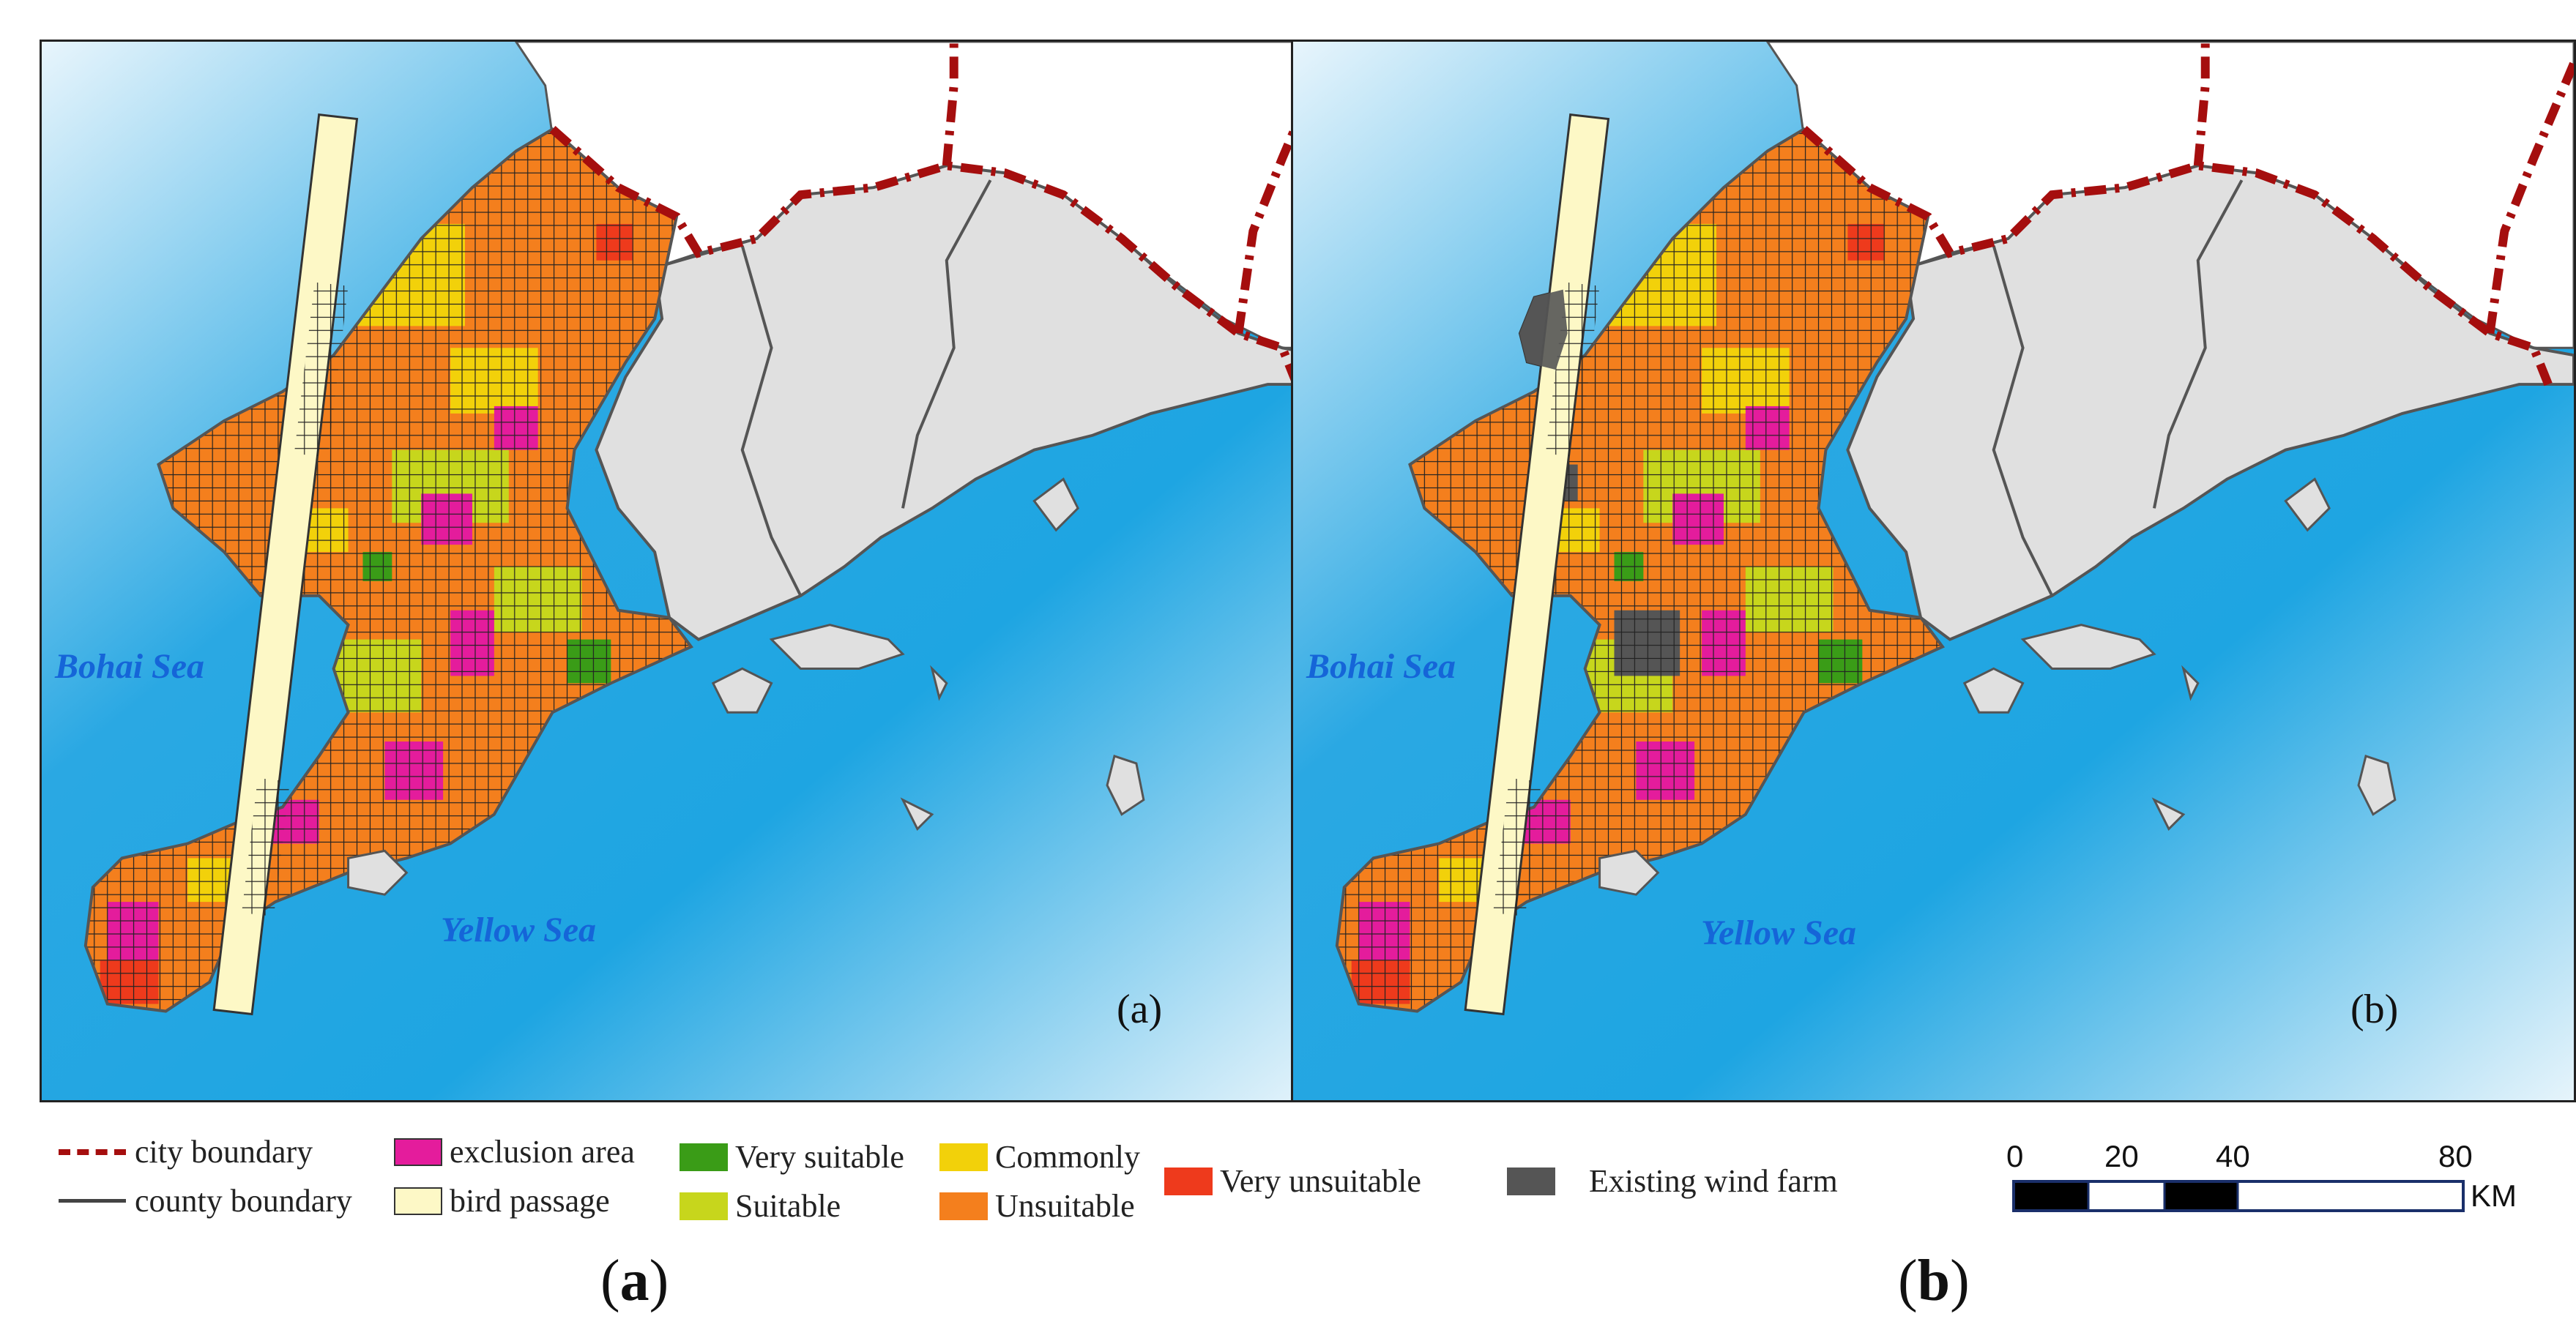 The width and height of the screenshot is (2576, 1330). What do you see at coordinates (1188, 1181) in the screenshot?
I see `very-unsuitable-swatch` at bounding box center [1188, 1181].